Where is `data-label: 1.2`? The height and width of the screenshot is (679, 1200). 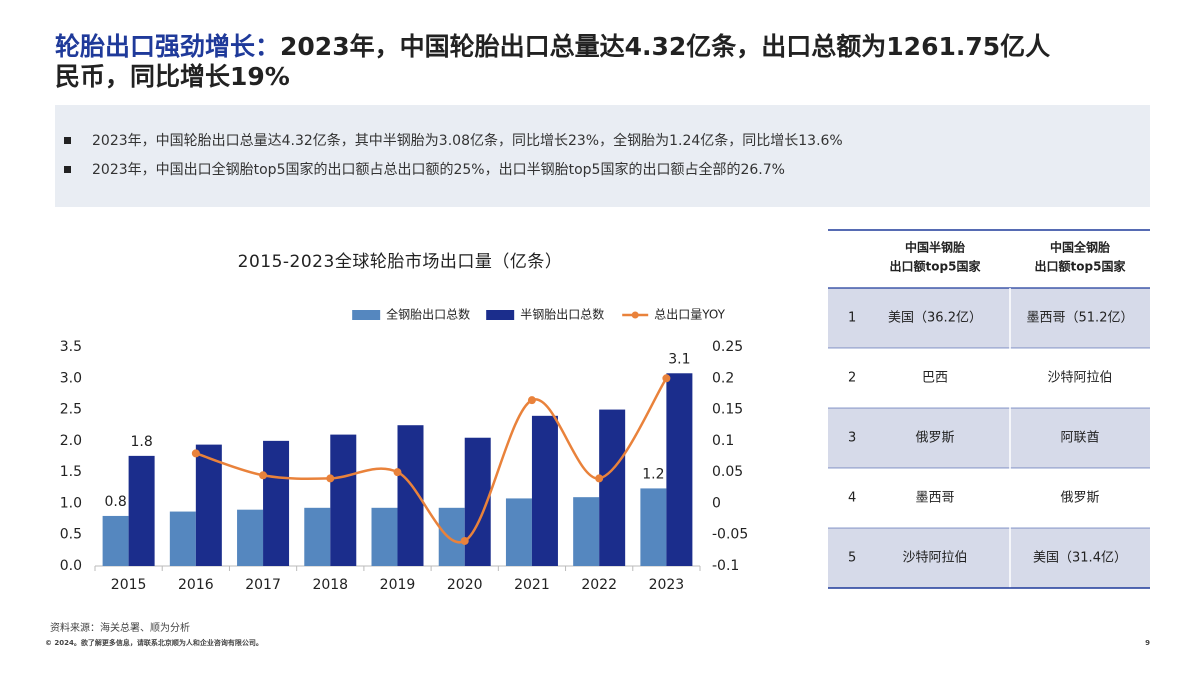
data-label: 1.2 is located at coordinates (653, 474).